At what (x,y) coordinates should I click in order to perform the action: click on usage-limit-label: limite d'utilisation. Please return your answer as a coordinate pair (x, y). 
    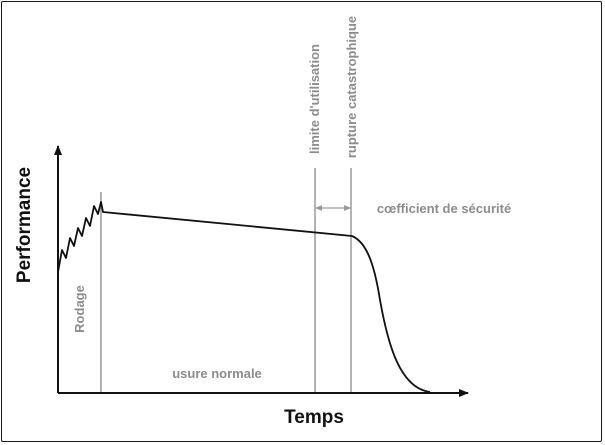
    Looking at the image, I should click on (314, 99).